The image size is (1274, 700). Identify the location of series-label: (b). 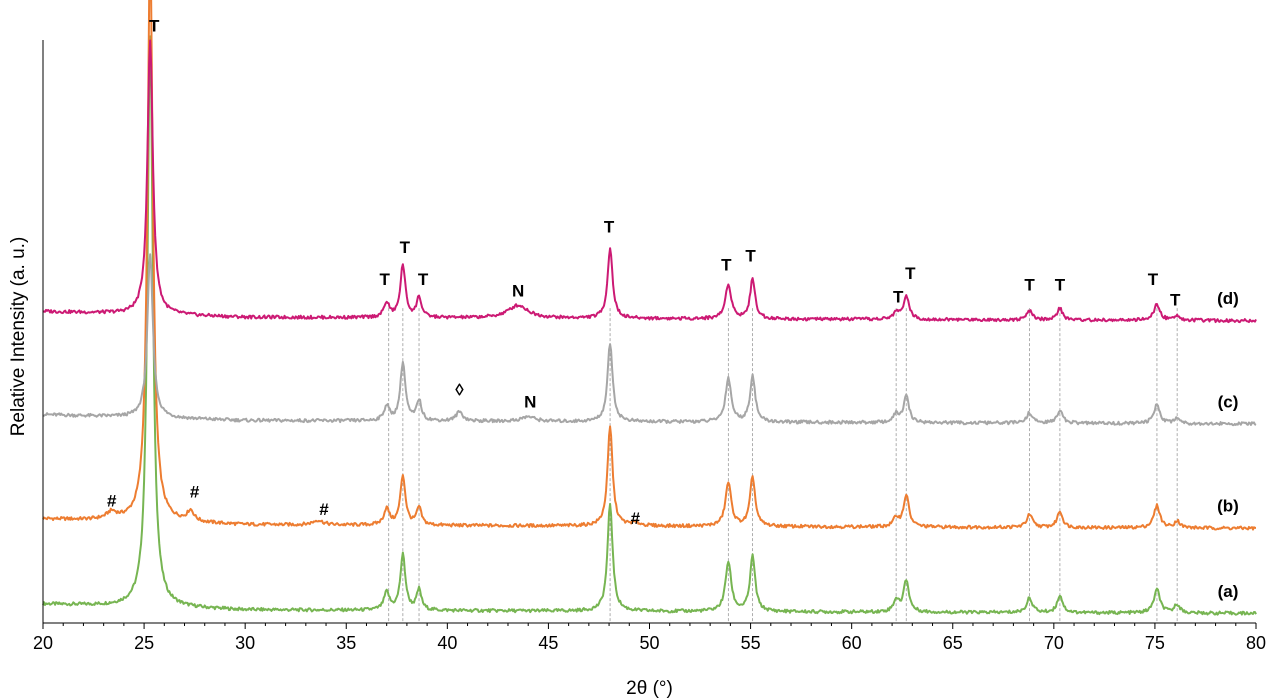
(1228, 506).